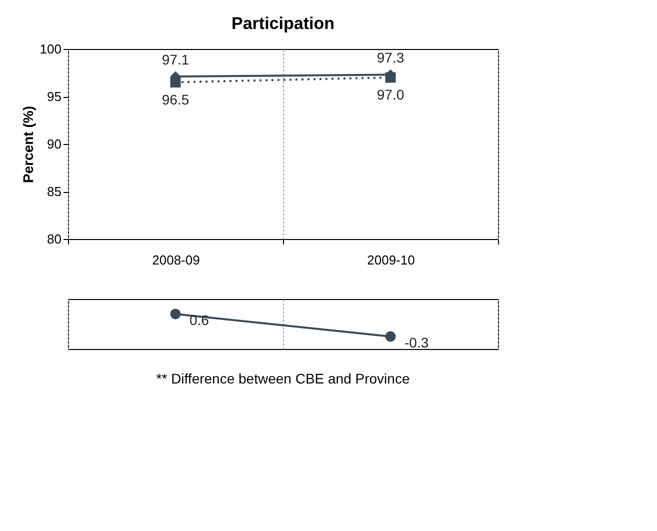 This screenshot has width=657, height=531. I want to click on y-tick-label: 85, so click(54, 191).